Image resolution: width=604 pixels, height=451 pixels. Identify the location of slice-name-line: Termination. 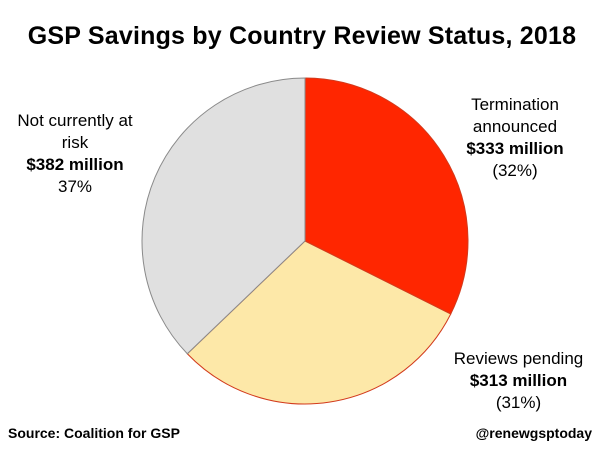
(515, 104).